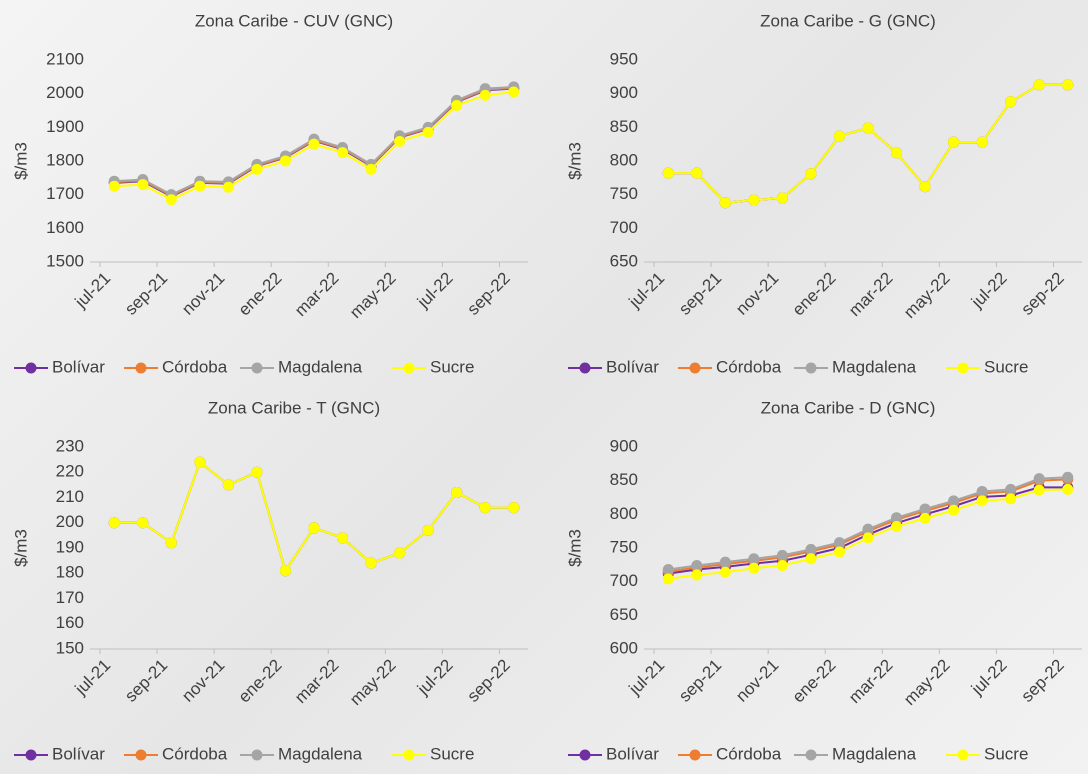  What do you see at coordinates (70, 521) in the screenshot?
I see `y-tick-label: 200` at bounding box center [70, 521].